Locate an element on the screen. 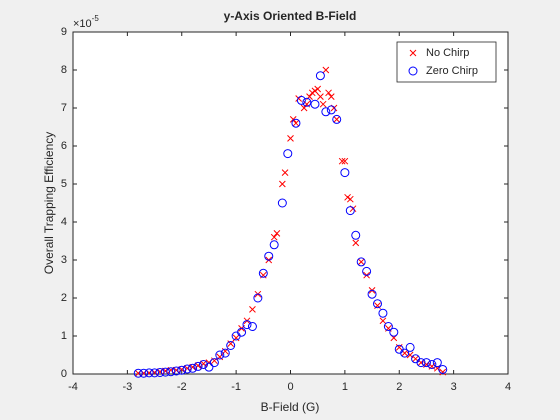 The image size is (560, 420). x-tick-label: -1 is located at coordinates (236, 387).